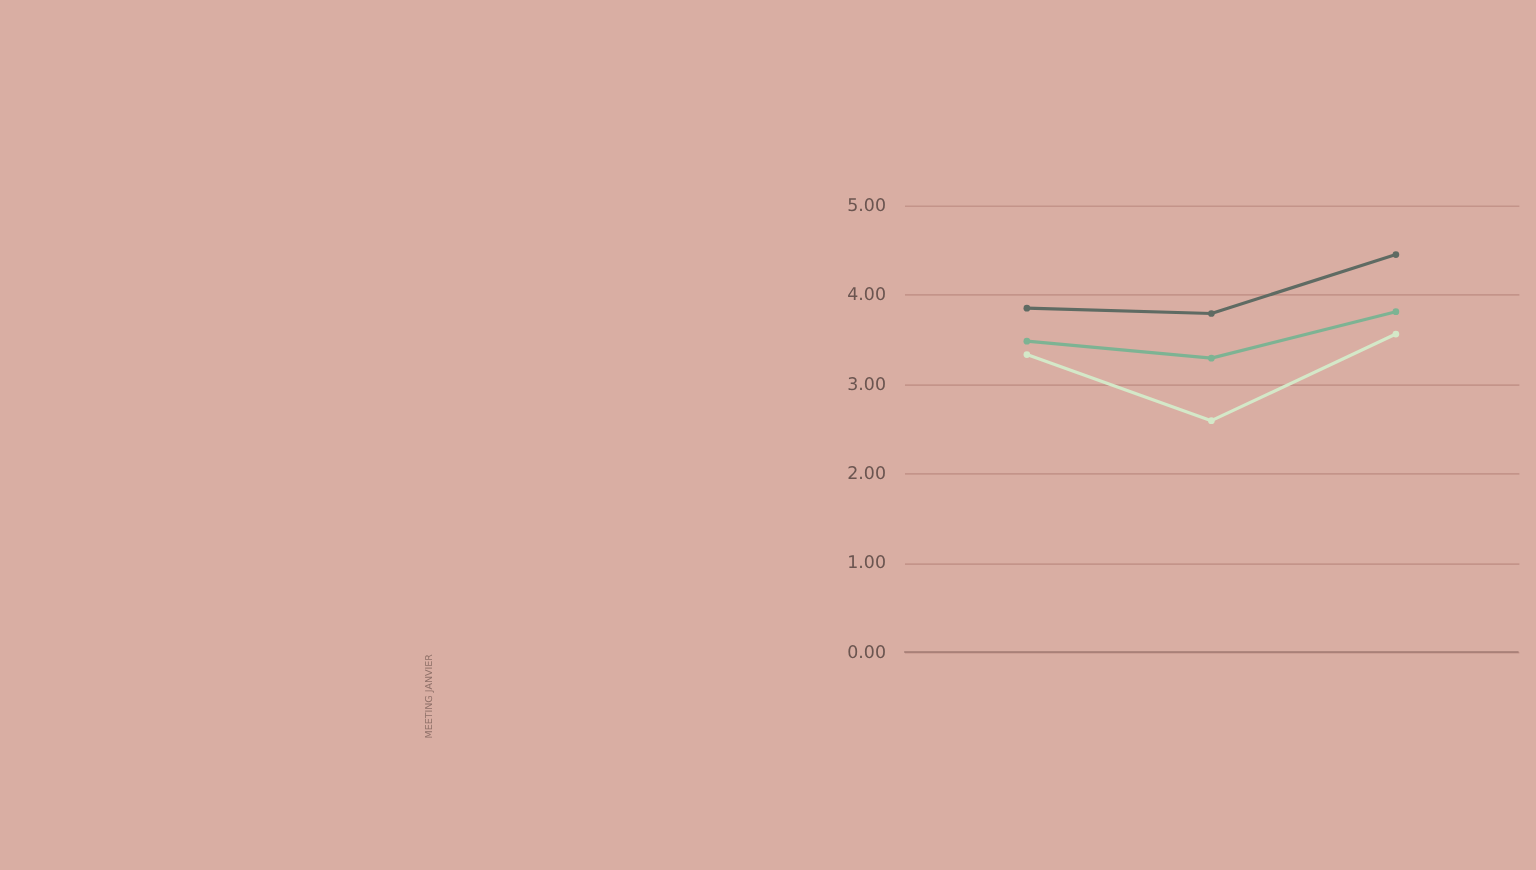 Image resolution: width=1536 pixels, height=870 pixels. What do you see at coordinates (866, 564) in the screenshot?
I see `y-tick-label: 1.00` at bounding box center [866, 564].